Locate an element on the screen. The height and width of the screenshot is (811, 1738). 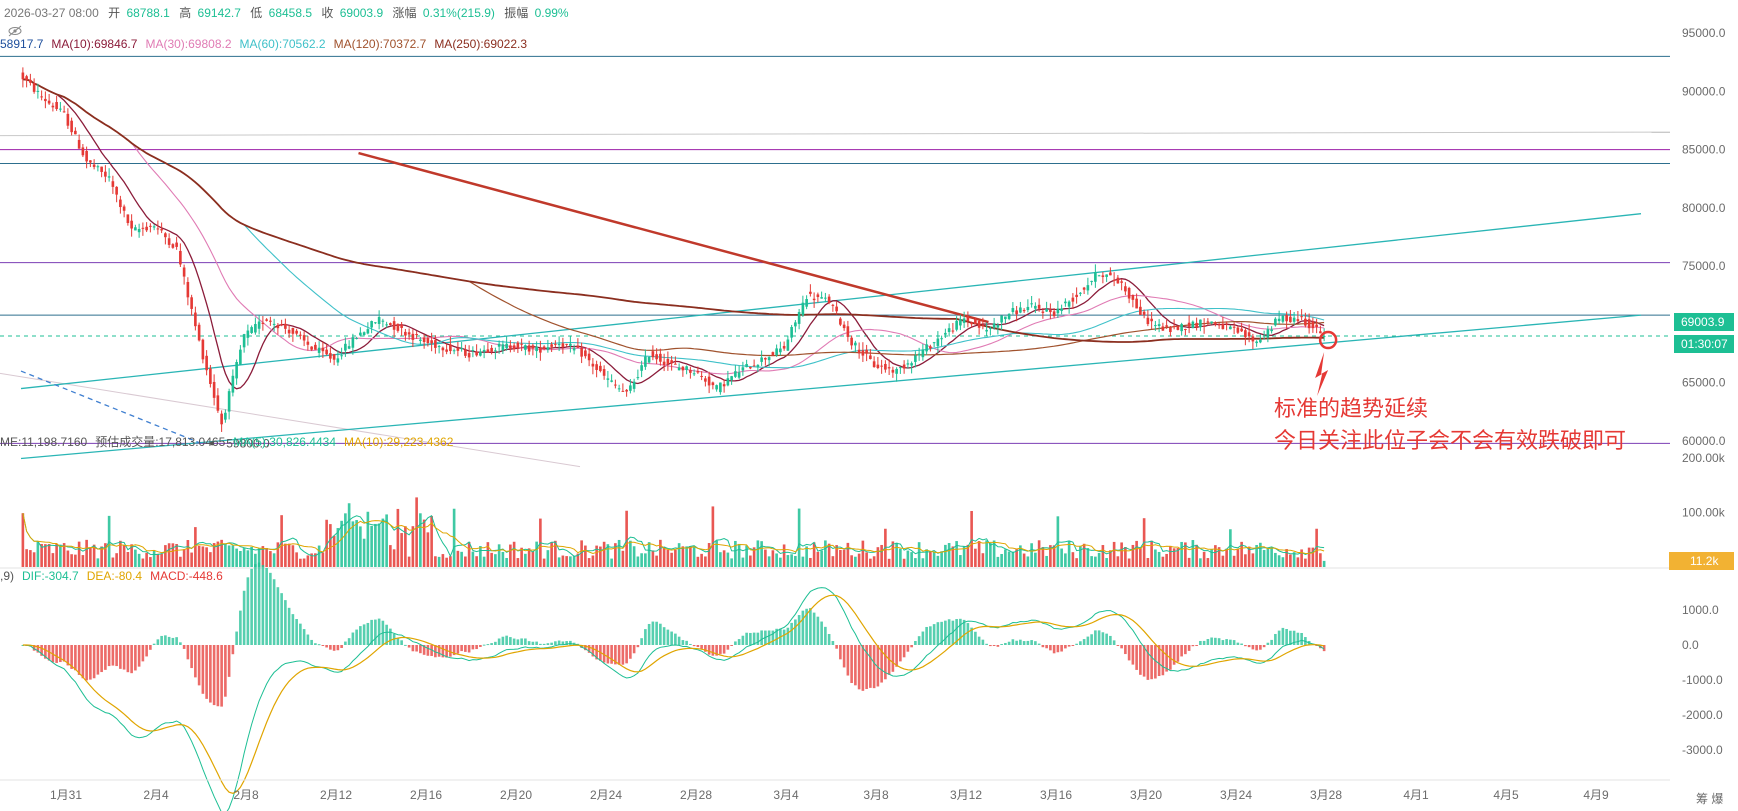
price-axis-tick: 90000.0 is located at coordinates (1704, 91).